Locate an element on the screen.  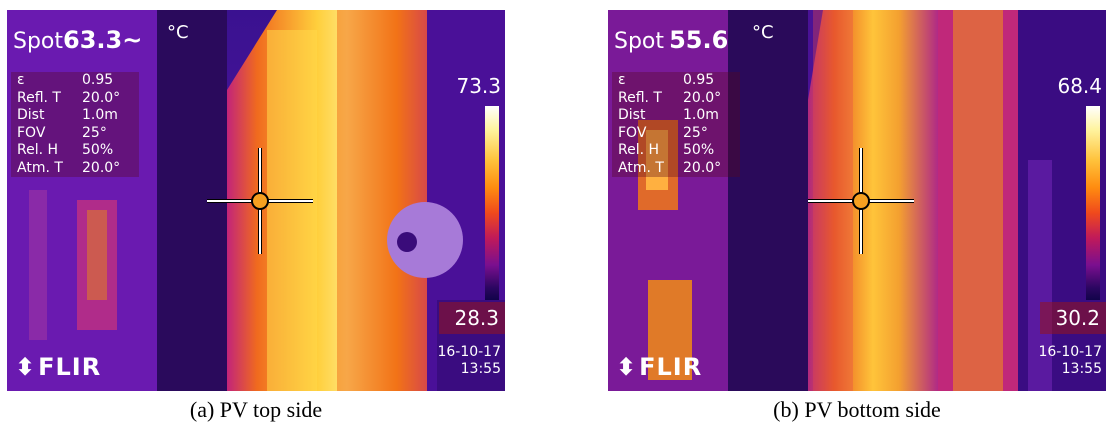
figure-caption: (b) PV bottom side is located at coordinates (857, 409).